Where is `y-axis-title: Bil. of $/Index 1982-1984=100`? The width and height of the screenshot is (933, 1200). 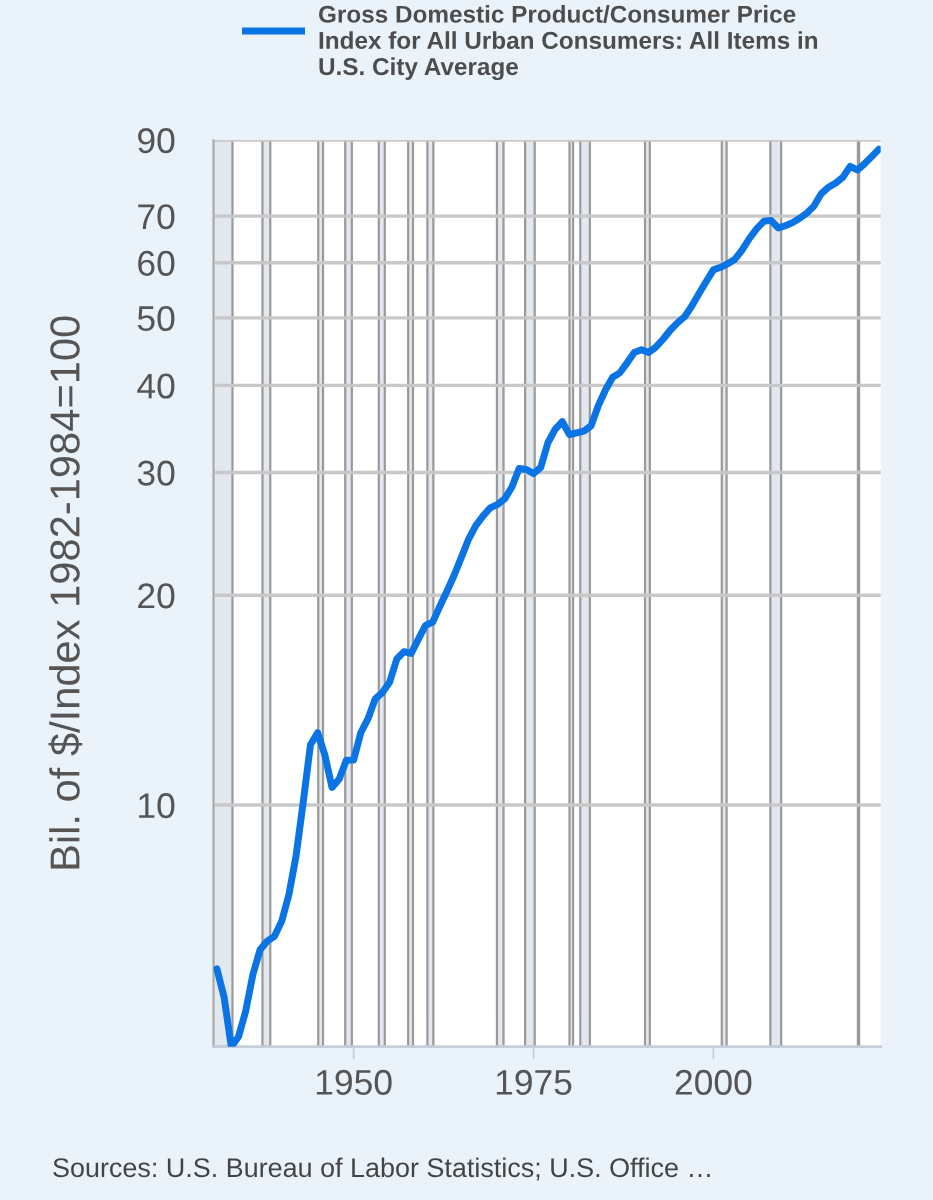 y-axis-title: Bil. of $/Index 1982-1984=100 is located at coordinates (65, 592).